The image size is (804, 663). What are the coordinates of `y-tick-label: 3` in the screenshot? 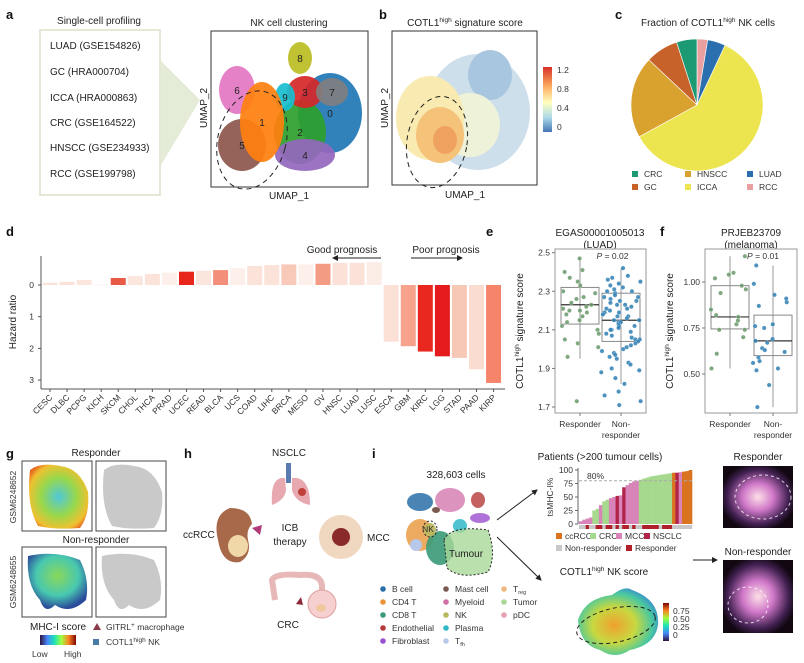 It's located at (31, 380).